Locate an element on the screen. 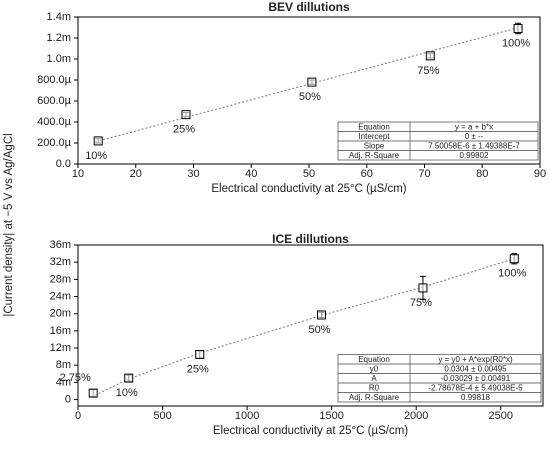 This screenshot has height=449, width=550. x-tick-label: 20 is located at coordinates (136, 174).